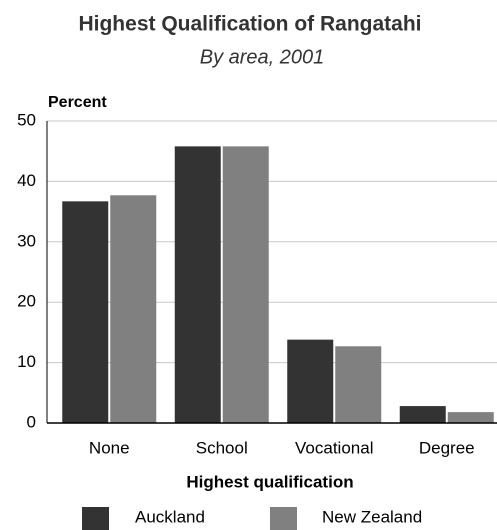 Image resolution: width=497 pixels, height=530 pixels. I want to click on legend-label: New Zealand, so click(372, 516).